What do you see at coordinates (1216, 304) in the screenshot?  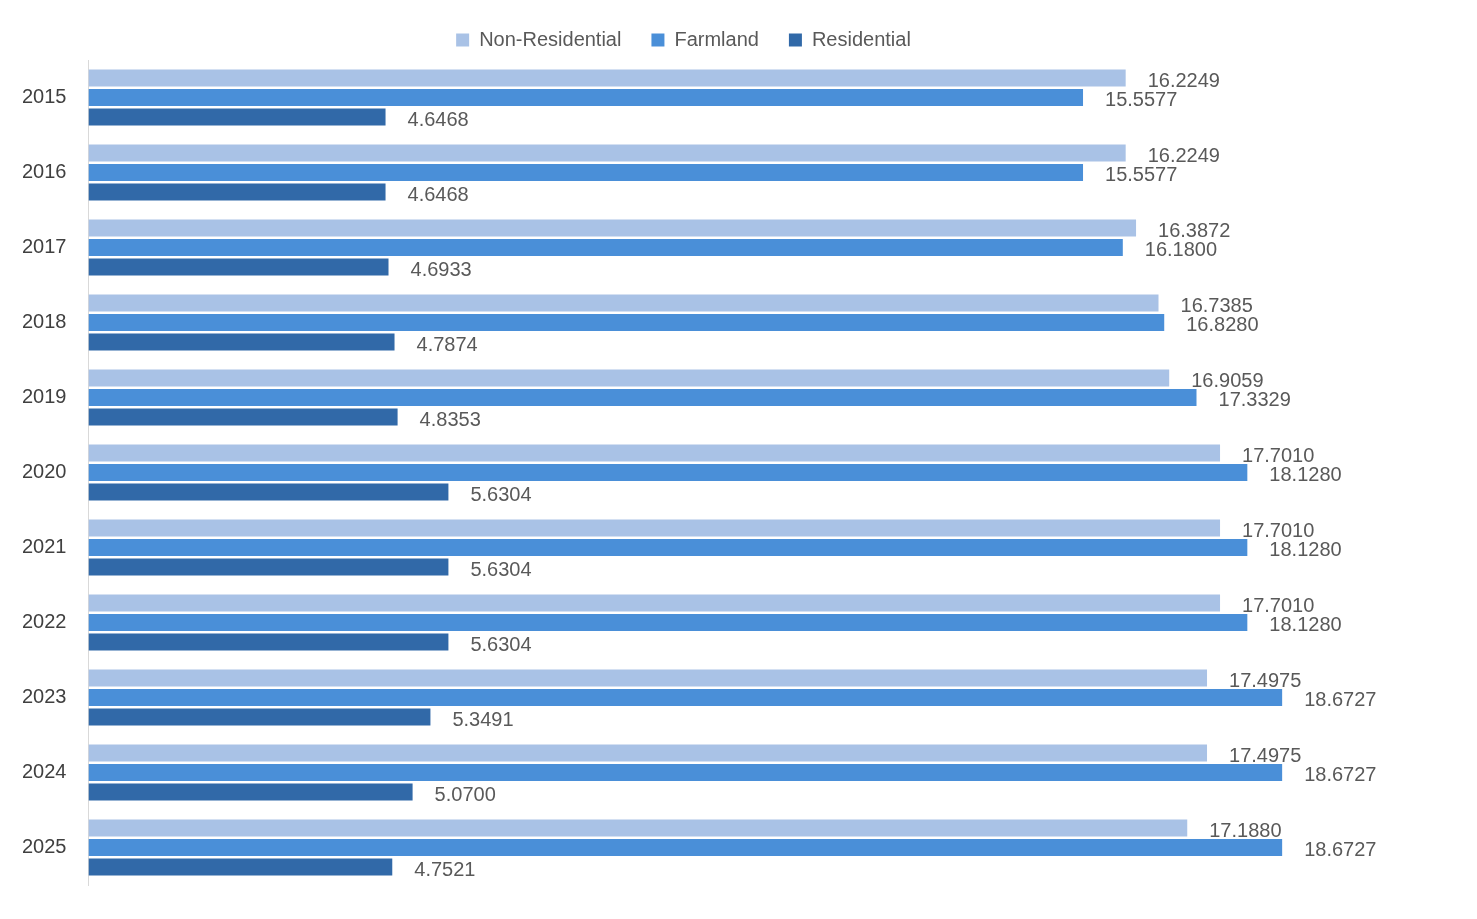 I see `data-label: 16.7385` at bounding box center [1216, 304].